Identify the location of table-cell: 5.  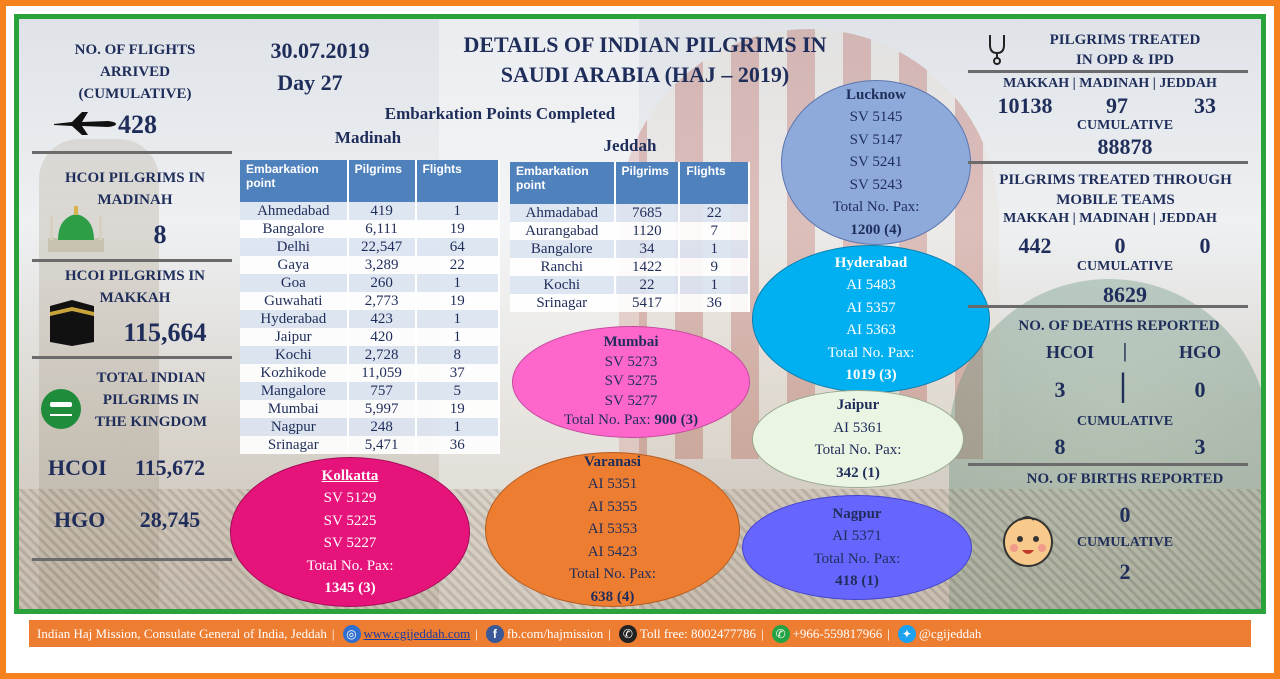
(457, 391).